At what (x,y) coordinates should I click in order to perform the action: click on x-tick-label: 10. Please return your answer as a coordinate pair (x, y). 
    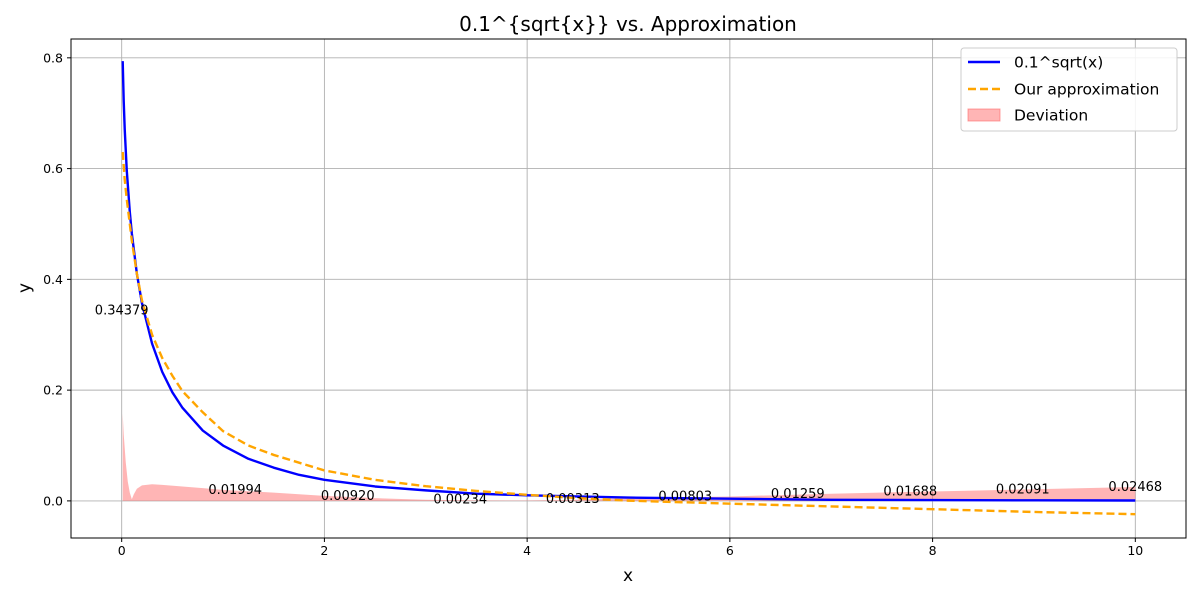
    Looking at the image, I should click on (1135, 550).